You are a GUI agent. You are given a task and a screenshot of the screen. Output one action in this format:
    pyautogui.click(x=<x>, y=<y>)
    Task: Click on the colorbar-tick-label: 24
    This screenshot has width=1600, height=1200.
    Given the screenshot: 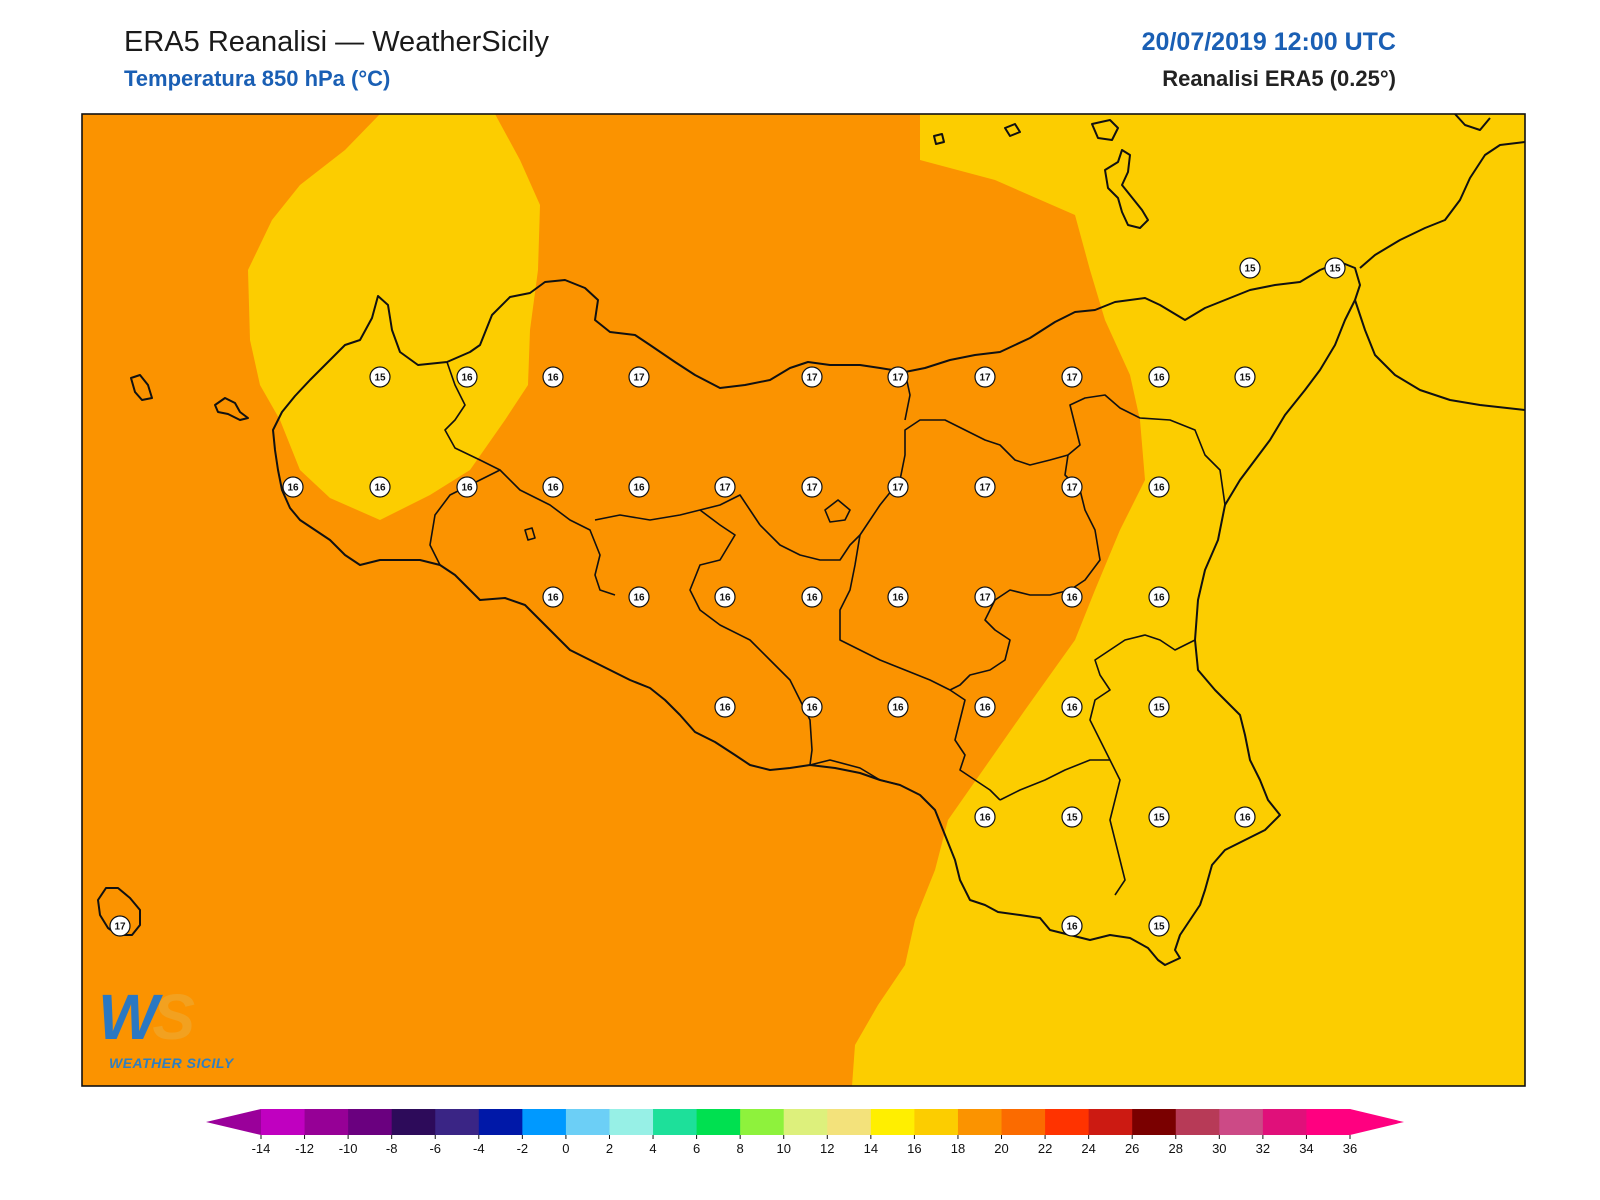 What is the action you would take?
    pyautogui.click(x=1088, y=1148)
    